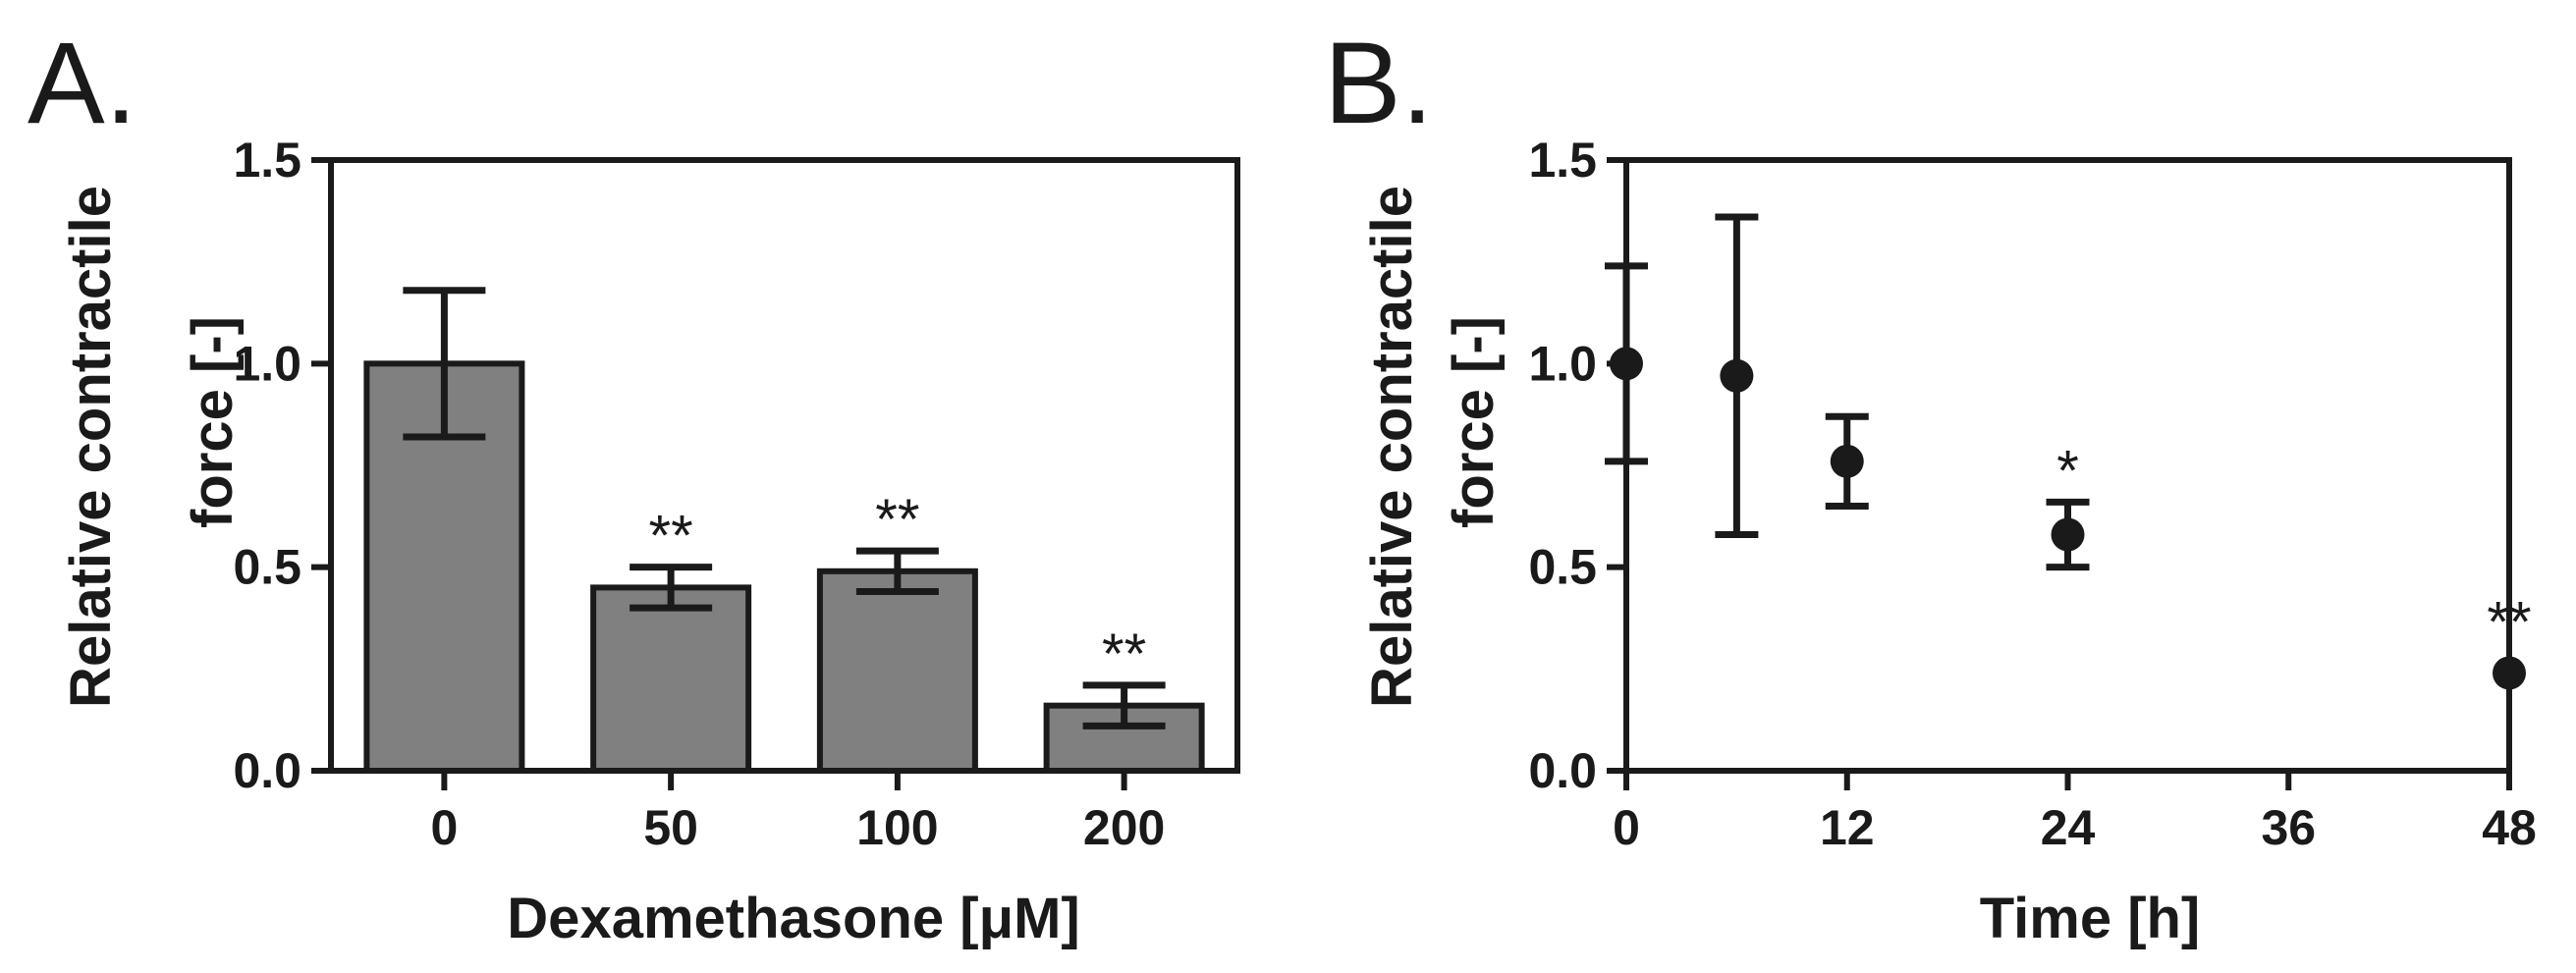 The height and width of the screenshot is (973, 2576). What do you see at coordinates (1392, 447) in the screenshot?
I see `panel-b-ylabel-line1: Relative contractile` at bounding box center [1392, 447].